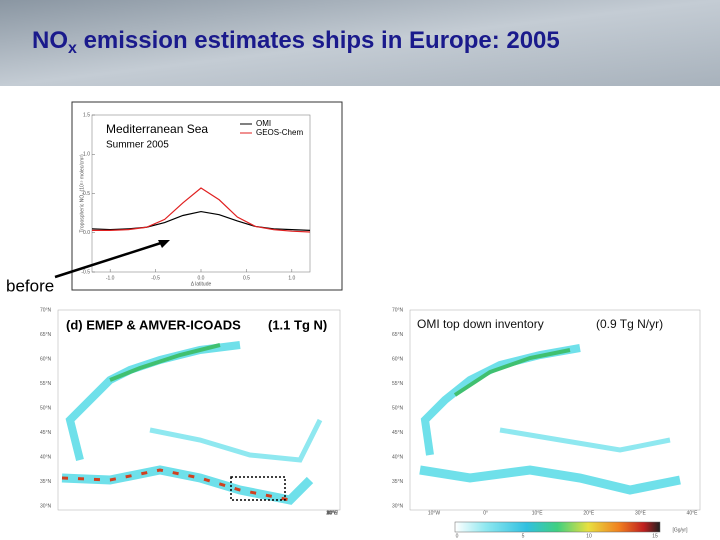  Describe the element at coordinates (86, 233) in the screenshot. I see `y-tick-label: 0.0` at that location.